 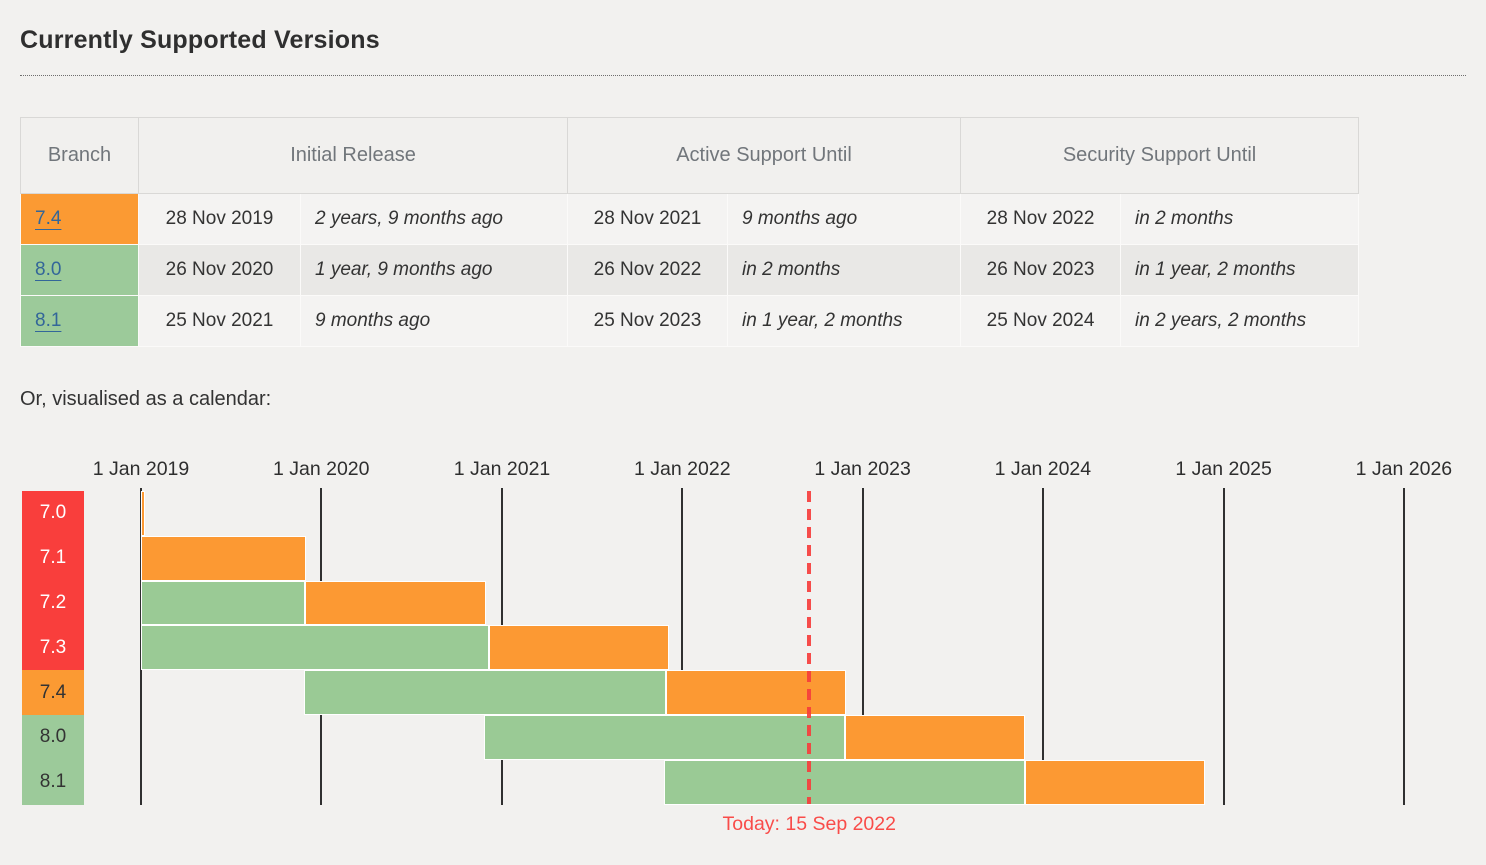 What do you see at coordinates (53, 513) in the screenshot?
I see `version-label-7.0: 7.0` at bounding box center [53, 513].